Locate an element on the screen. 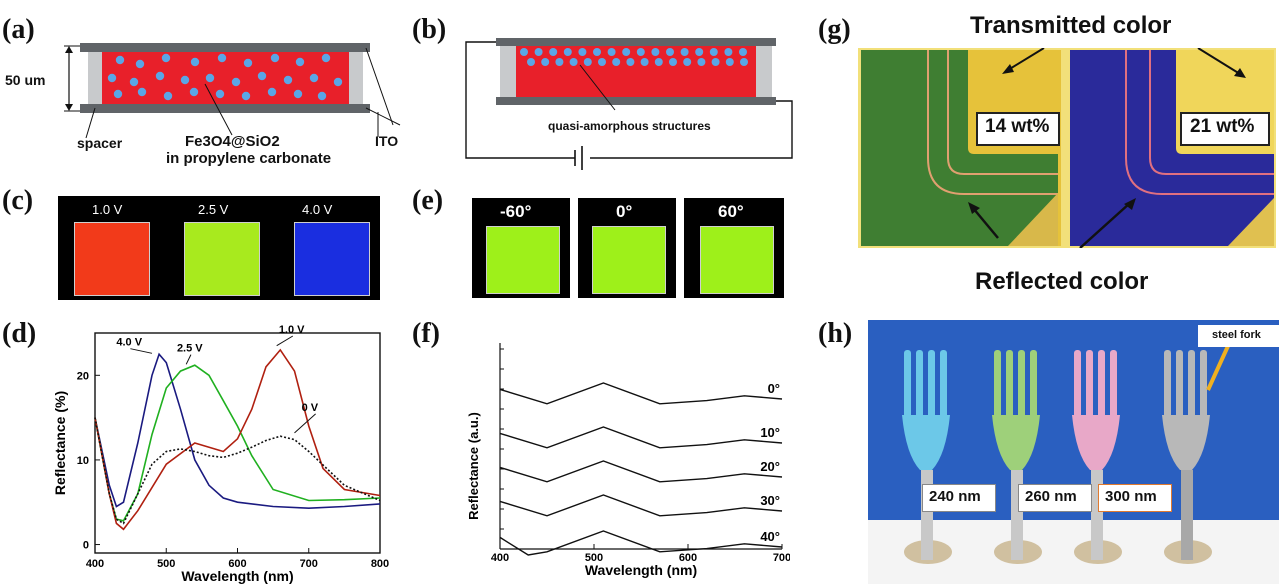 The width and height of the screenshot is (1279, 584). green-reflected-region is located at coordinates (959, 148).